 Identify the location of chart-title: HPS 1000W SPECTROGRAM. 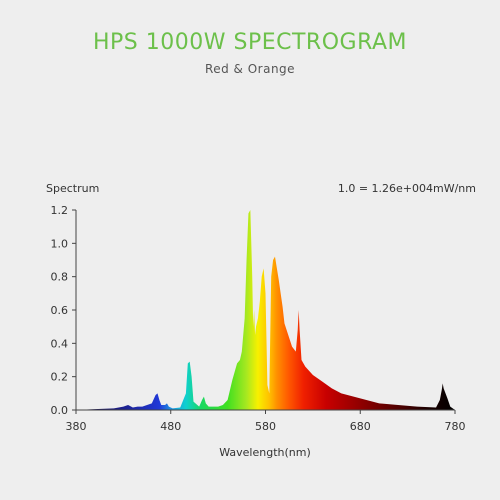
(249, 42).